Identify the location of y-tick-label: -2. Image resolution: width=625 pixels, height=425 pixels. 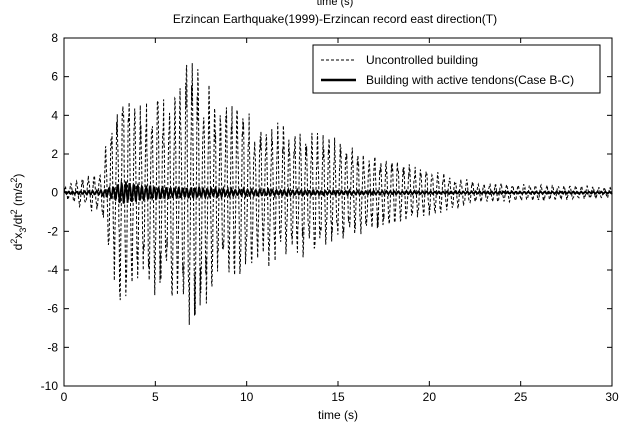
(52, 231).